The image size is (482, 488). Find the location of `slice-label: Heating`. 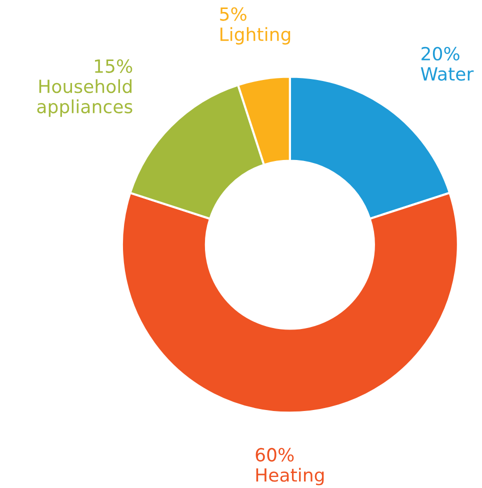

slice-label: Heating is located at coordinates (290, 477).